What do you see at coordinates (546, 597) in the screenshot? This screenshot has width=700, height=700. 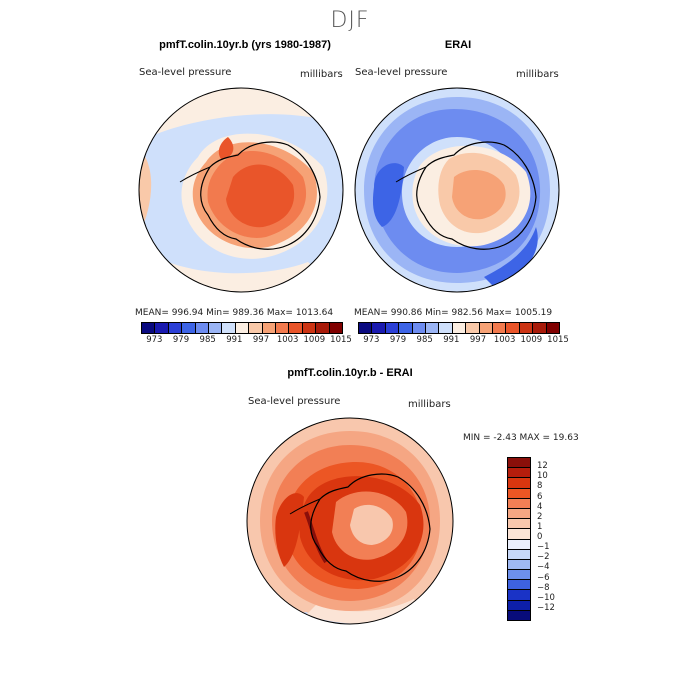 I see `colorbar-tick-label: −10` at bounding box center [546, 597].